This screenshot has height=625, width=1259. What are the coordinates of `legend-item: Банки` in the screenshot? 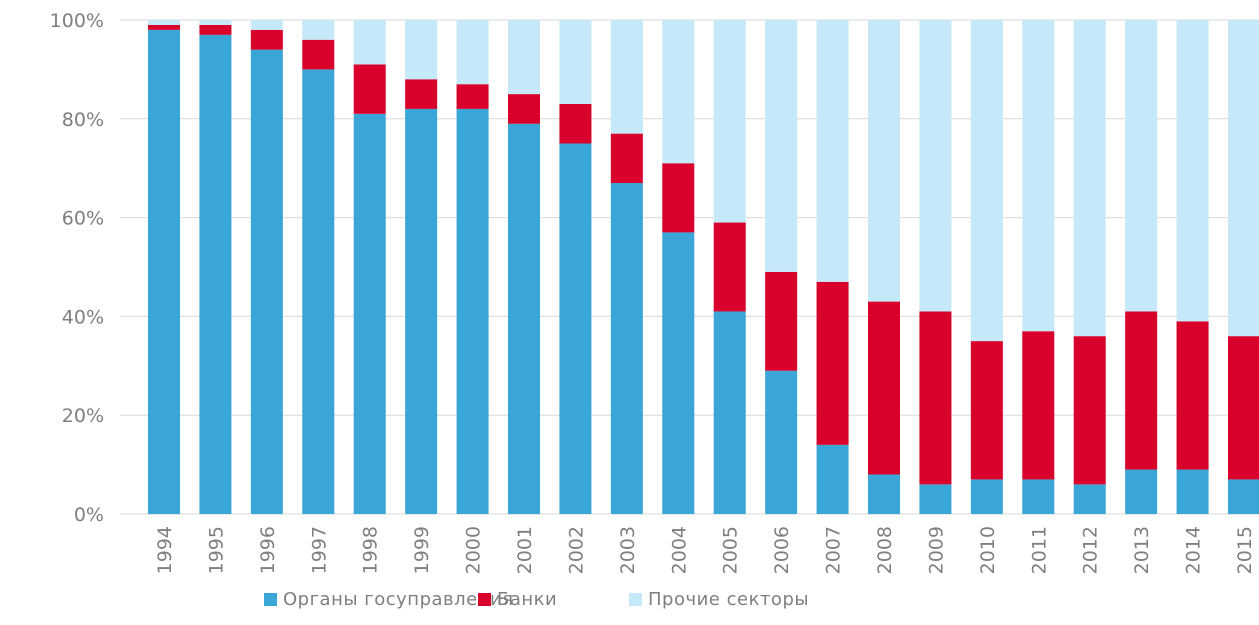 It's located at (517, 599).